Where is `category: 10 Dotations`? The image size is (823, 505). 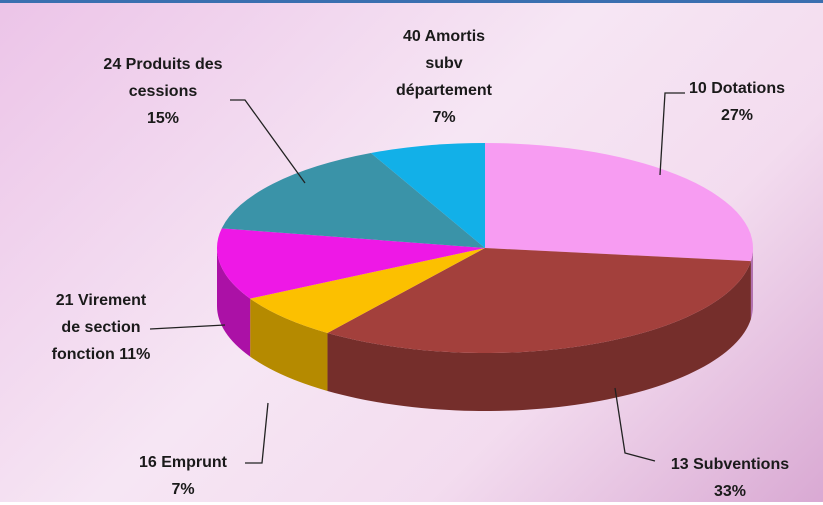
category: 10 Dotations is located at coordinates (736, 88).